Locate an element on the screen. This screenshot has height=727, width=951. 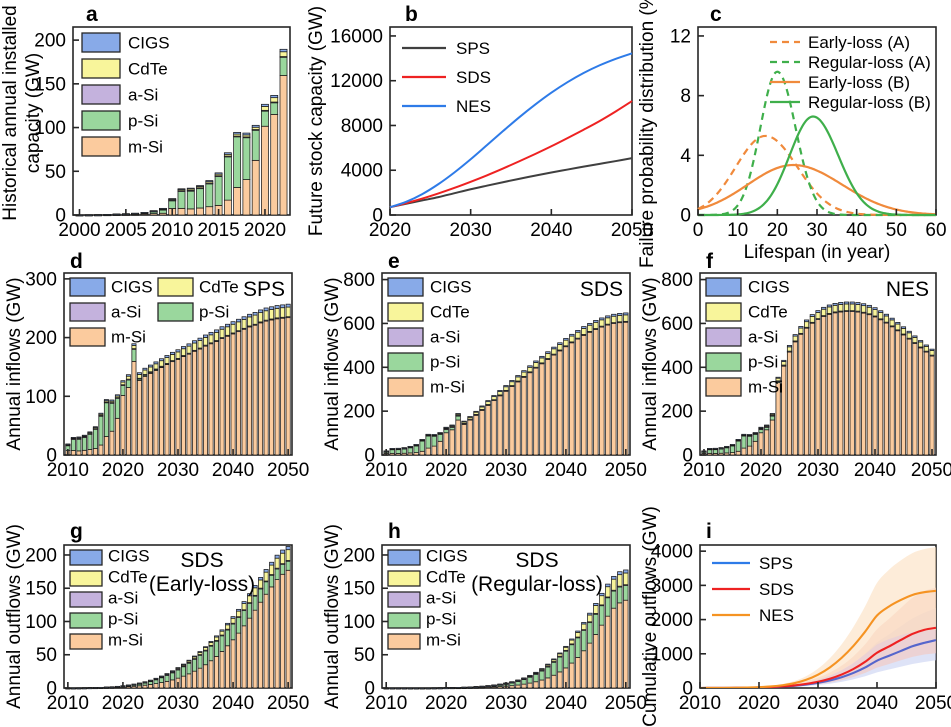
curve-early-loss-b- is located at coordinates (817, 189).